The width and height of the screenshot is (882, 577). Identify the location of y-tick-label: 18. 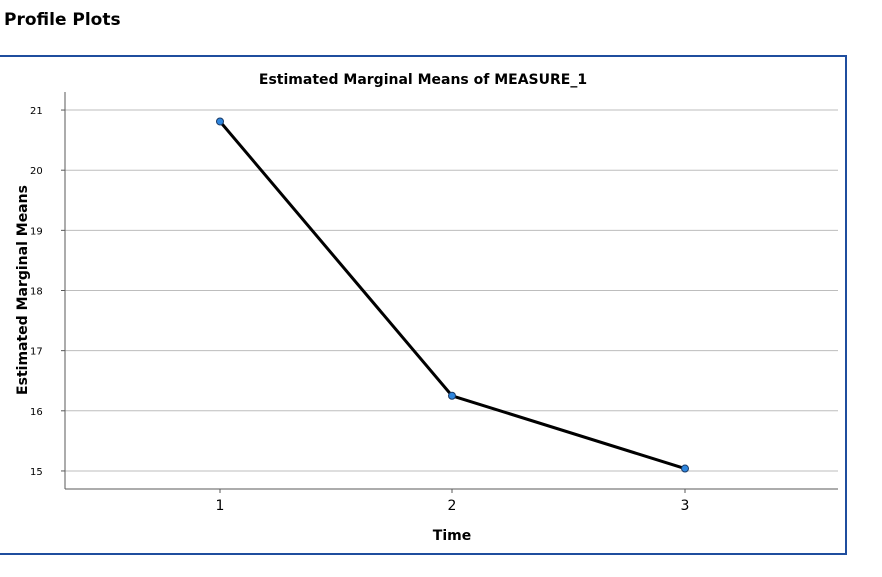
(36, 292).